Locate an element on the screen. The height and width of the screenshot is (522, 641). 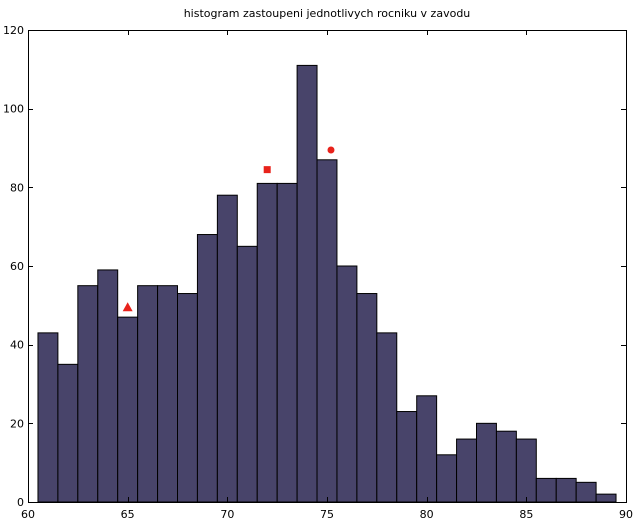
y-tick-label: 80 is located at coordinates (17, 187).